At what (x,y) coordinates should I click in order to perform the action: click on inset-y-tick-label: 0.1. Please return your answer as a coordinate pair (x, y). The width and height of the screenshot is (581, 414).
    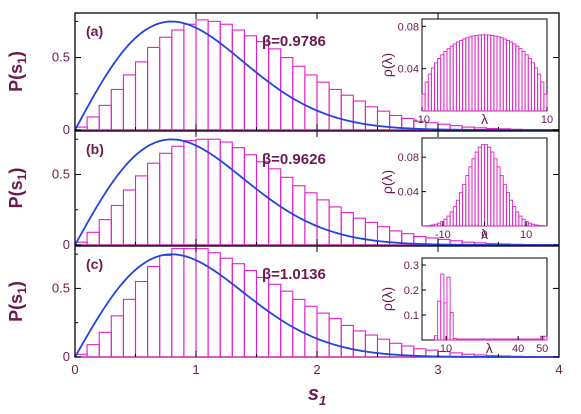
    Looking at the image, I should click on (411, 316).